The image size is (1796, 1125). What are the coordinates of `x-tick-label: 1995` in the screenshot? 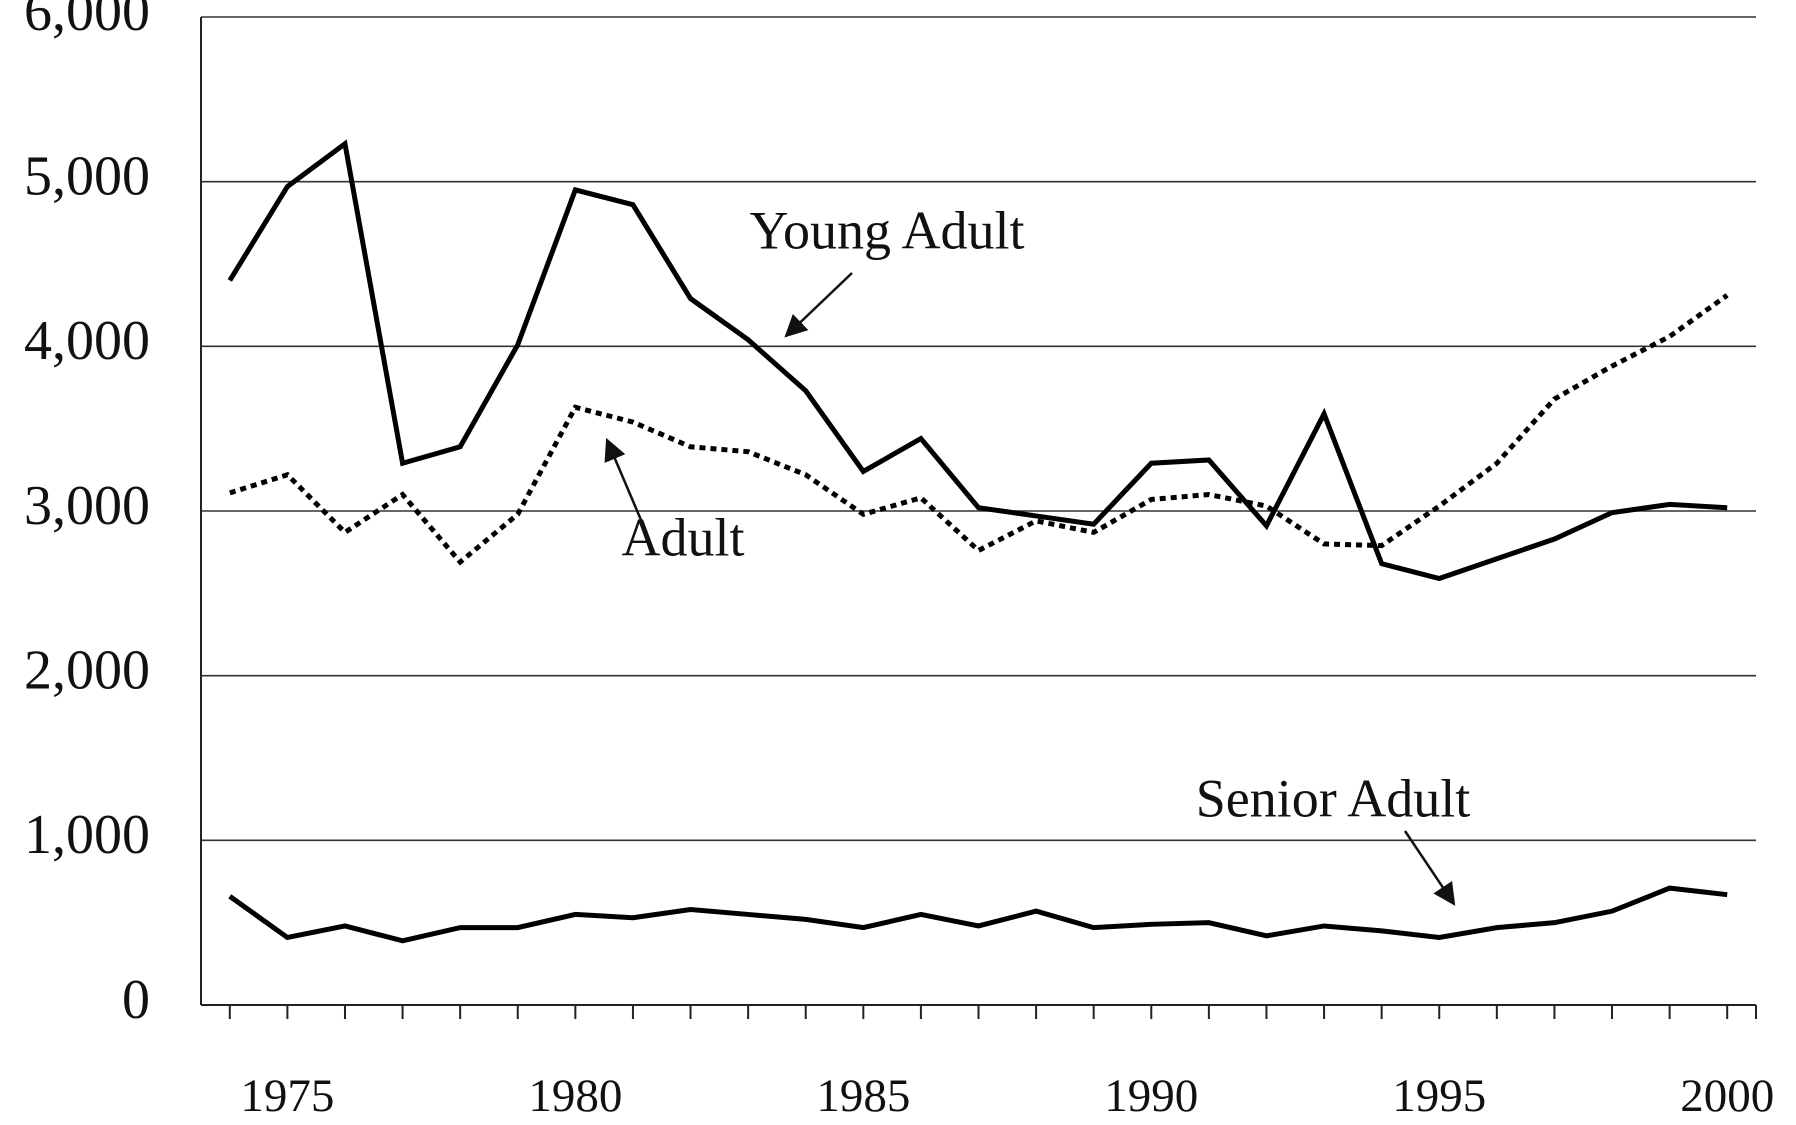 It's located at (1439, 1096).